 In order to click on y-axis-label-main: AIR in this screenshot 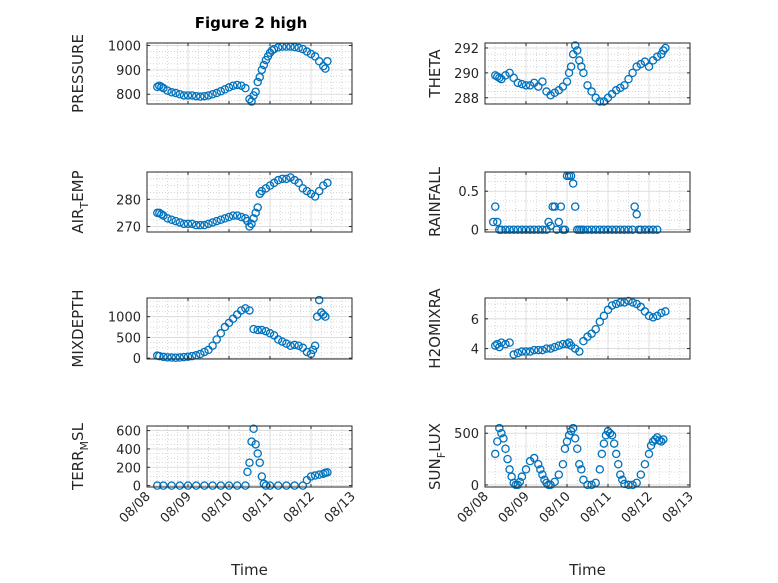, I will do `click(78, 221)`.